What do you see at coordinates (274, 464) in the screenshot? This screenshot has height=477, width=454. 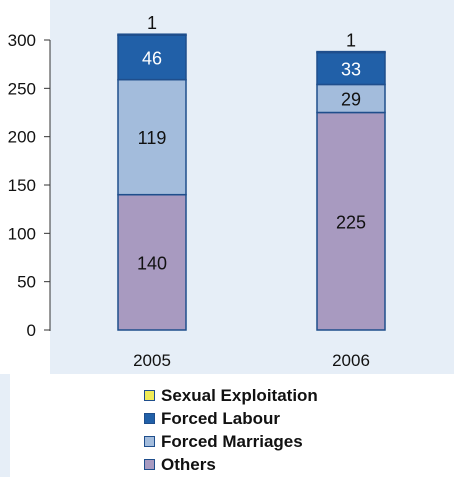 I see `legend-item-others: Others` at bounding box center [274, 464].